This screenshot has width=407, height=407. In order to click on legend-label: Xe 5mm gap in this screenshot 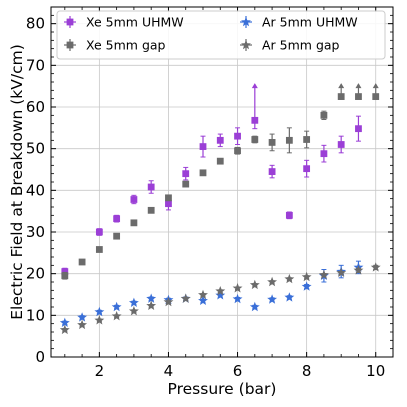, I will do `click(126, 45)`.